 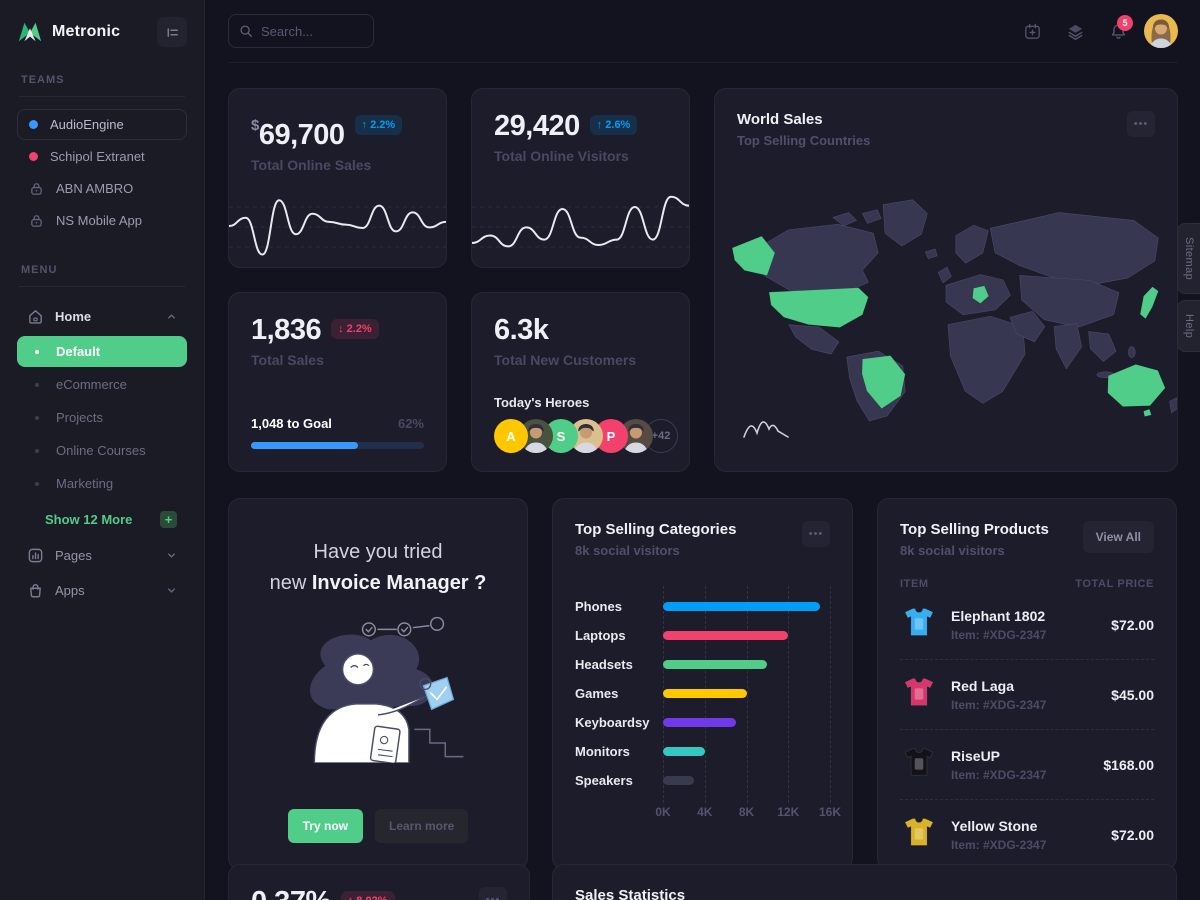 I want to click on category-label-keyboardsy: Keyboardsy, so click(x=612, y=722).